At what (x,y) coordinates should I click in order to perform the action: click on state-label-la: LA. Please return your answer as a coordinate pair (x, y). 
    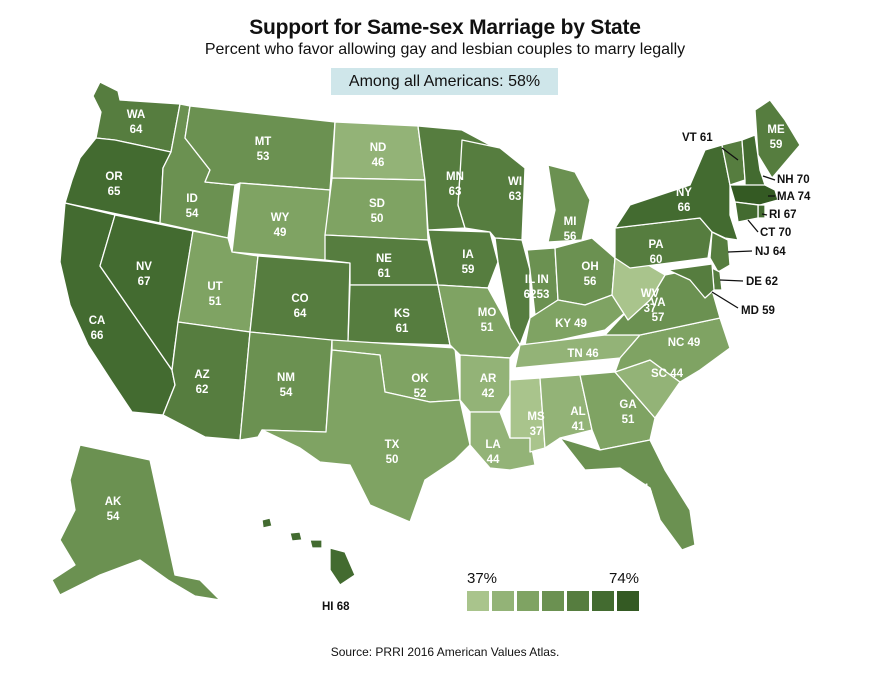
    Looking at the image, I should click on (492, 445).